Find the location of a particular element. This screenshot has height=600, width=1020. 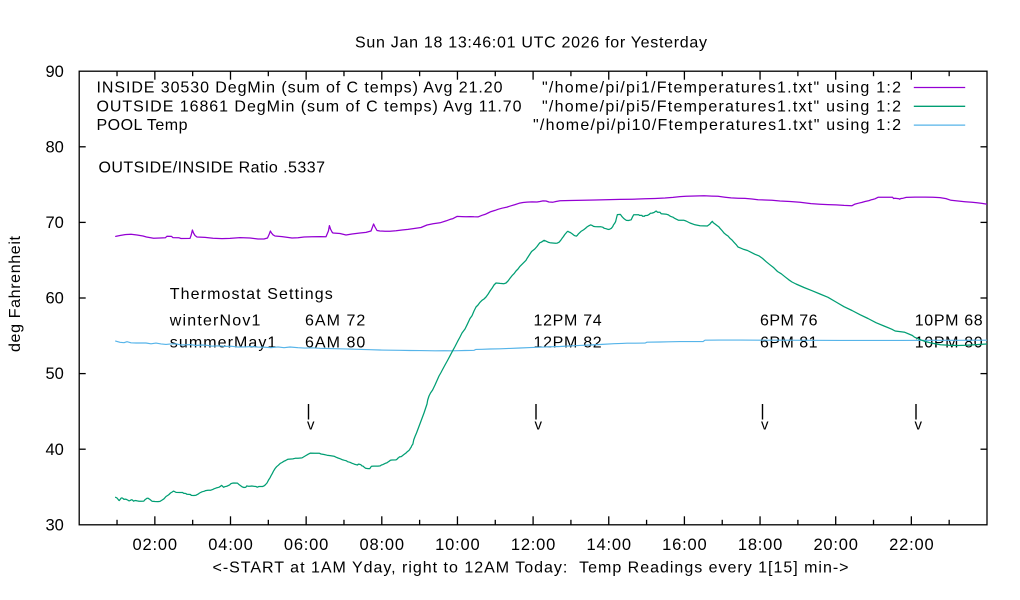

svg-text: 20:00 is located at coordinates (835, 545).